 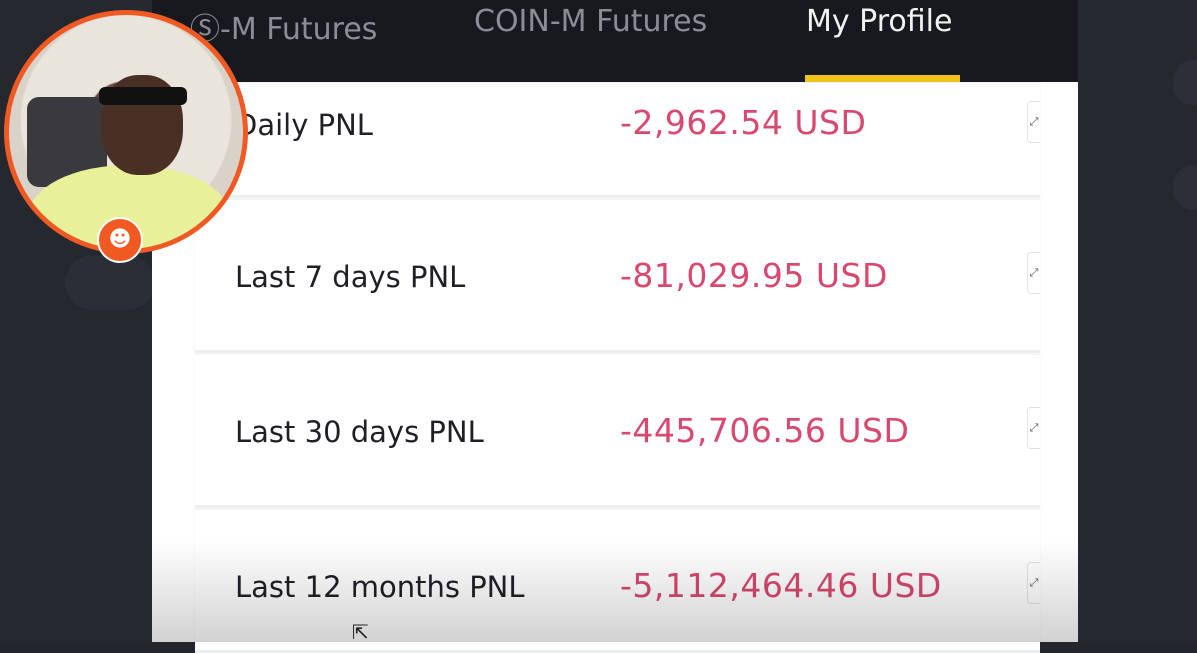 What do you see at coordinates (304, 125) in the screenshot?
I see `pnl-label: Daily PNL` at bounding box center [304, 125].